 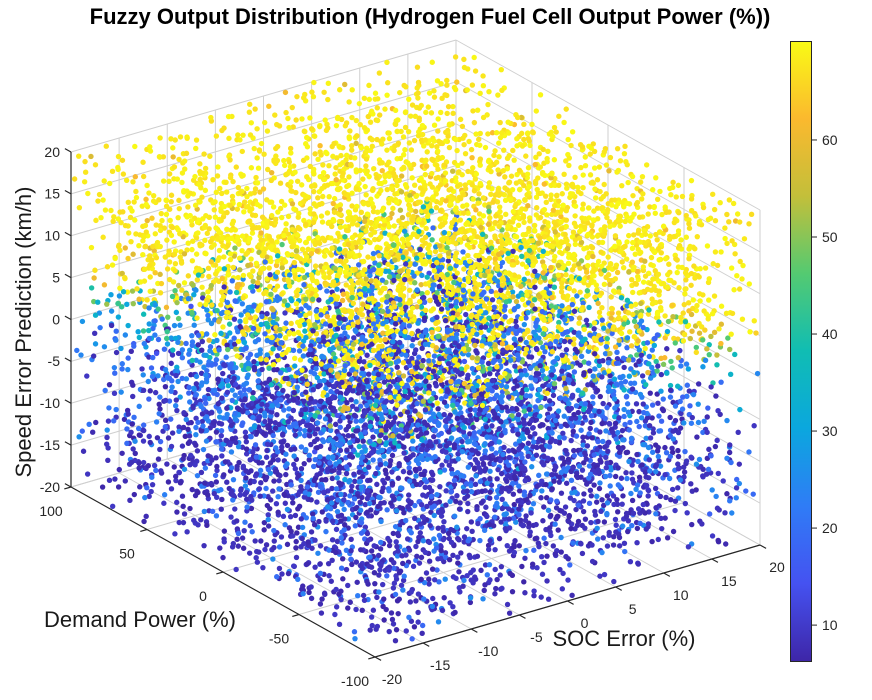 I want to click on z-axis-label: Speed Error Prediction (km/h), so click(x=23, y=332).